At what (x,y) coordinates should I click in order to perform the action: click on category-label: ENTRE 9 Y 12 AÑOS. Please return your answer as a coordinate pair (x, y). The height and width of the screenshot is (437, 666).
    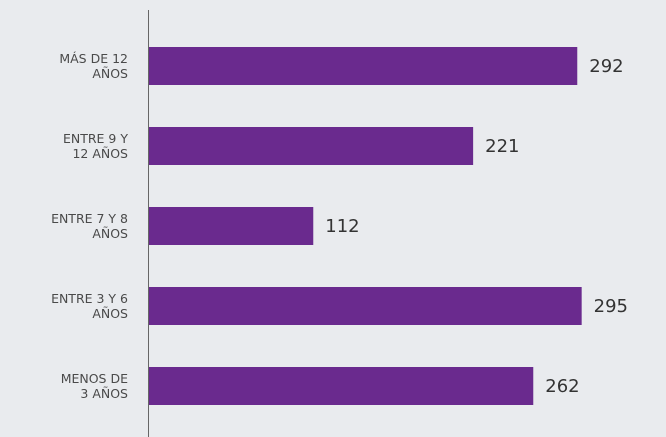
    Looking at the image, I should click on (95, 146).